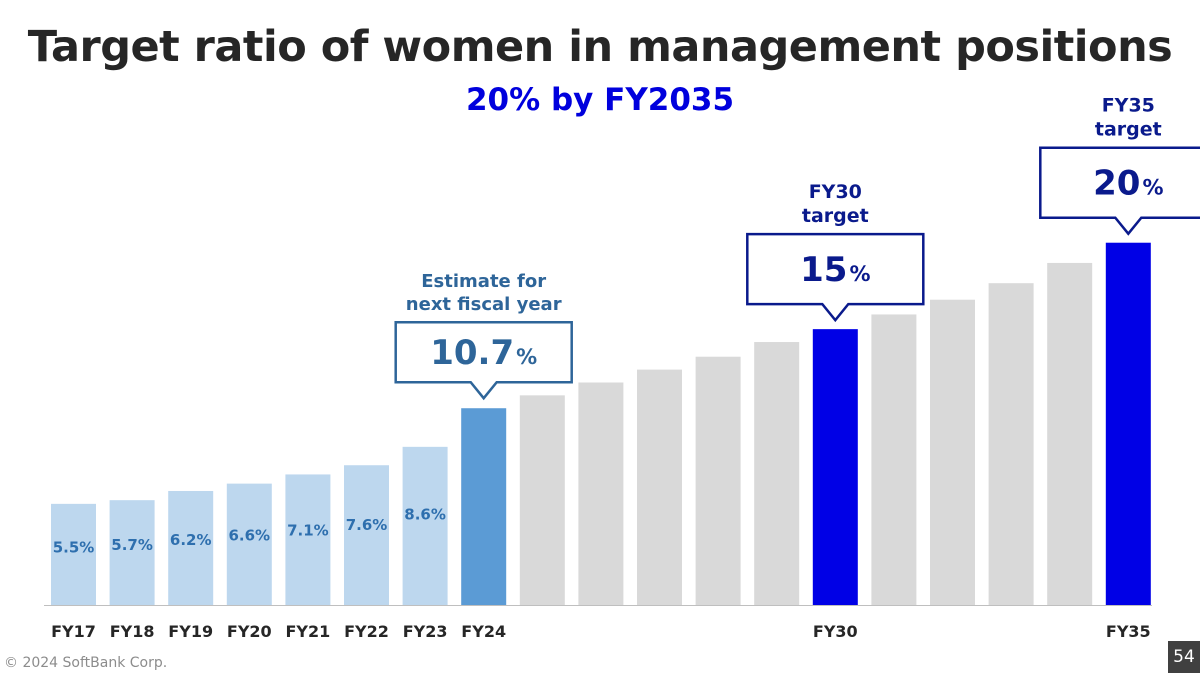 This screenshot has height=673, width=1200. Describe the element at coordinates (777, 473) in the screenshot. I see `bar-fy29` at that location.